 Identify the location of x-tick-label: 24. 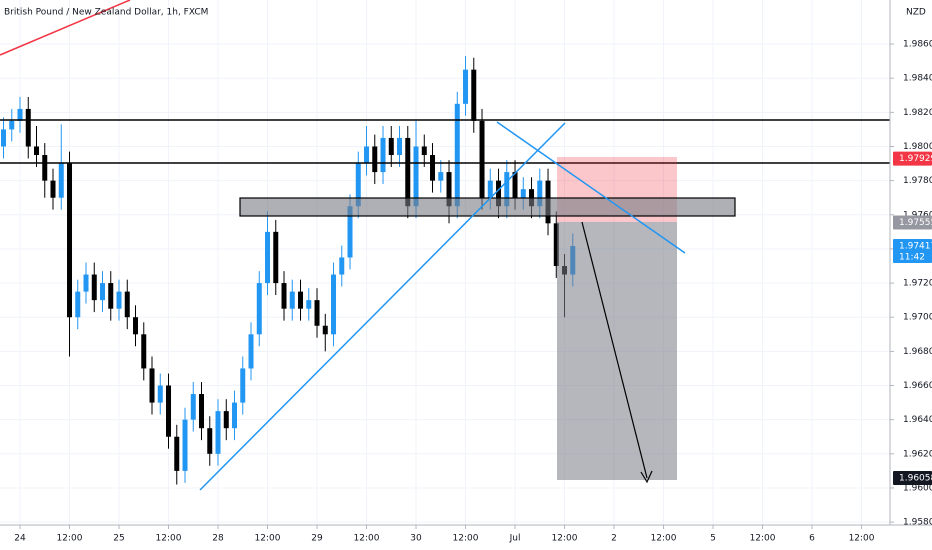
(20, 539).